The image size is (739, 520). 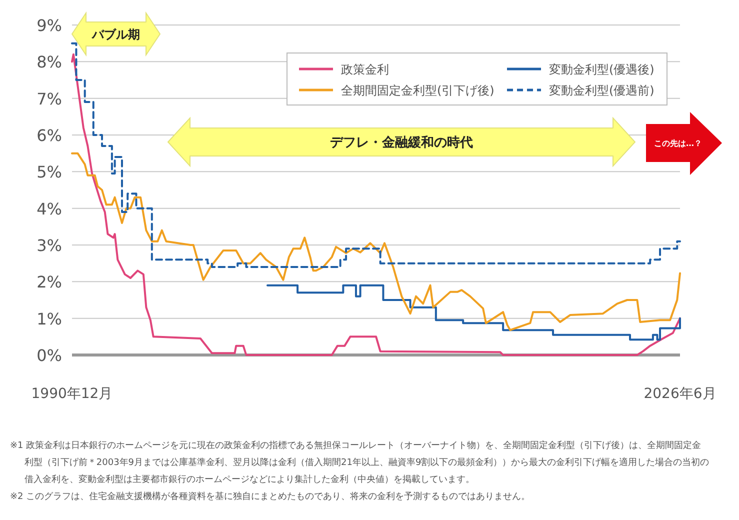 I want to click on y-tick-label: 6%, so click(x=49, y=135).